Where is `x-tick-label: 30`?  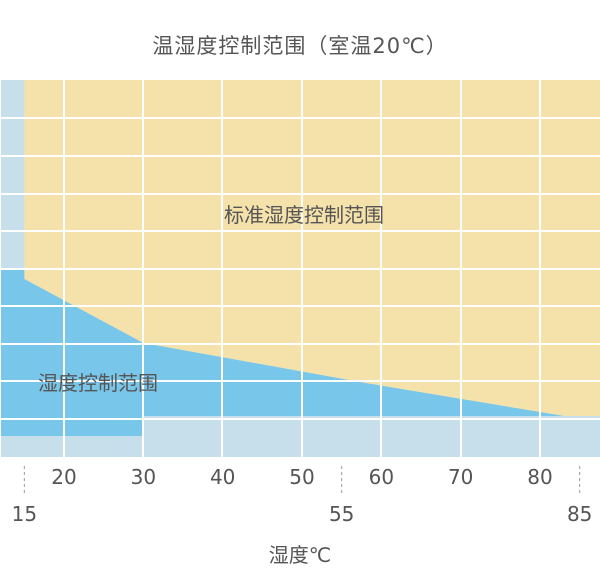
x-tick-label: 30 is located at coordinates (143, 477).